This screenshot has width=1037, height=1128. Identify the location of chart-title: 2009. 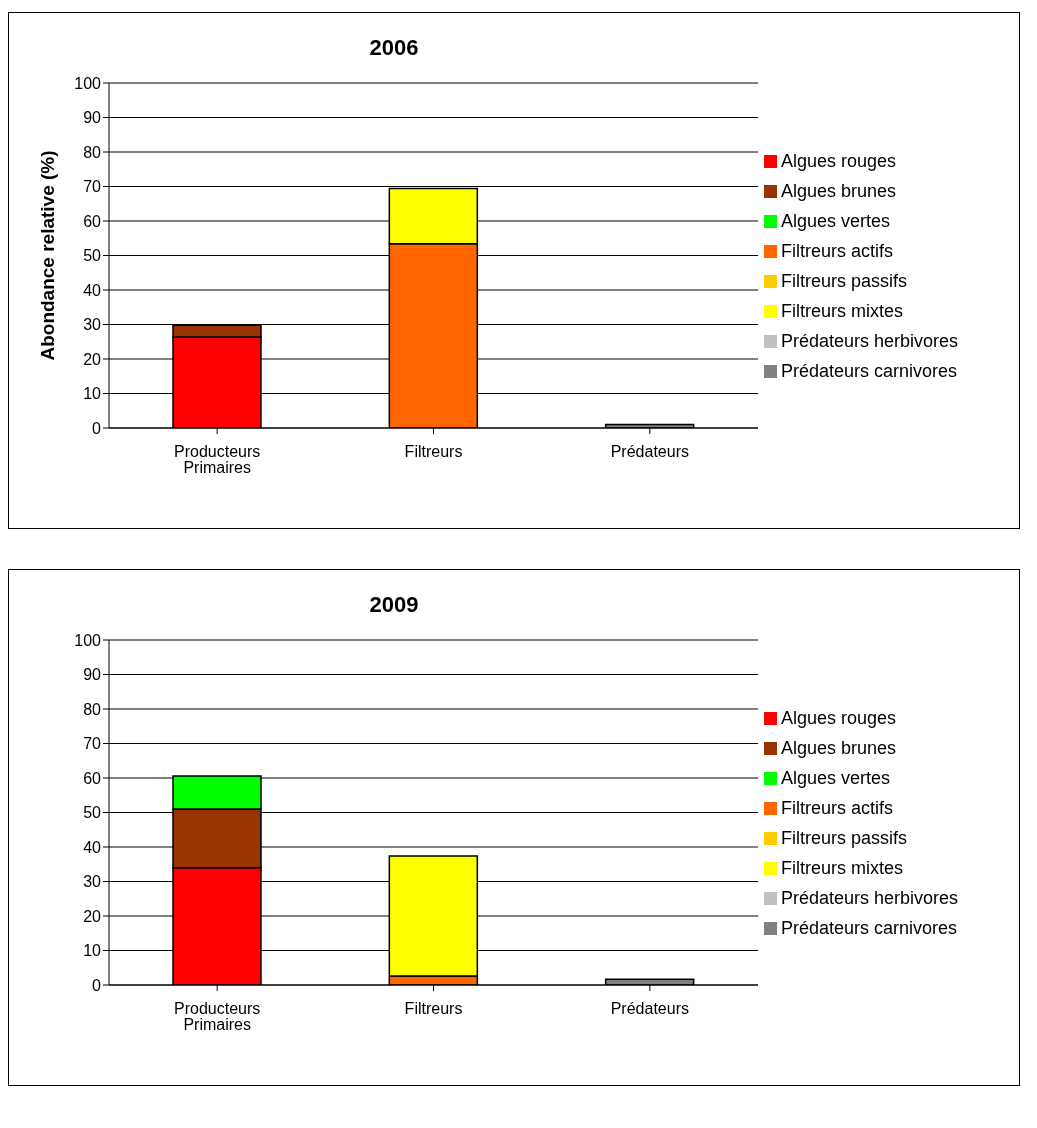
(394, 605).